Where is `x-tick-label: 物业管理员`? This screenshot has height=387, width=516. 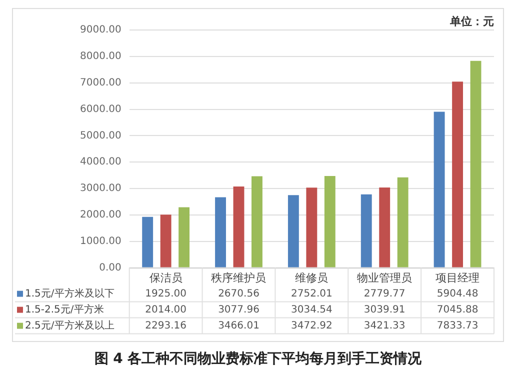 x-tick-label: 物业管理员 is located at coordinates (384, 277).